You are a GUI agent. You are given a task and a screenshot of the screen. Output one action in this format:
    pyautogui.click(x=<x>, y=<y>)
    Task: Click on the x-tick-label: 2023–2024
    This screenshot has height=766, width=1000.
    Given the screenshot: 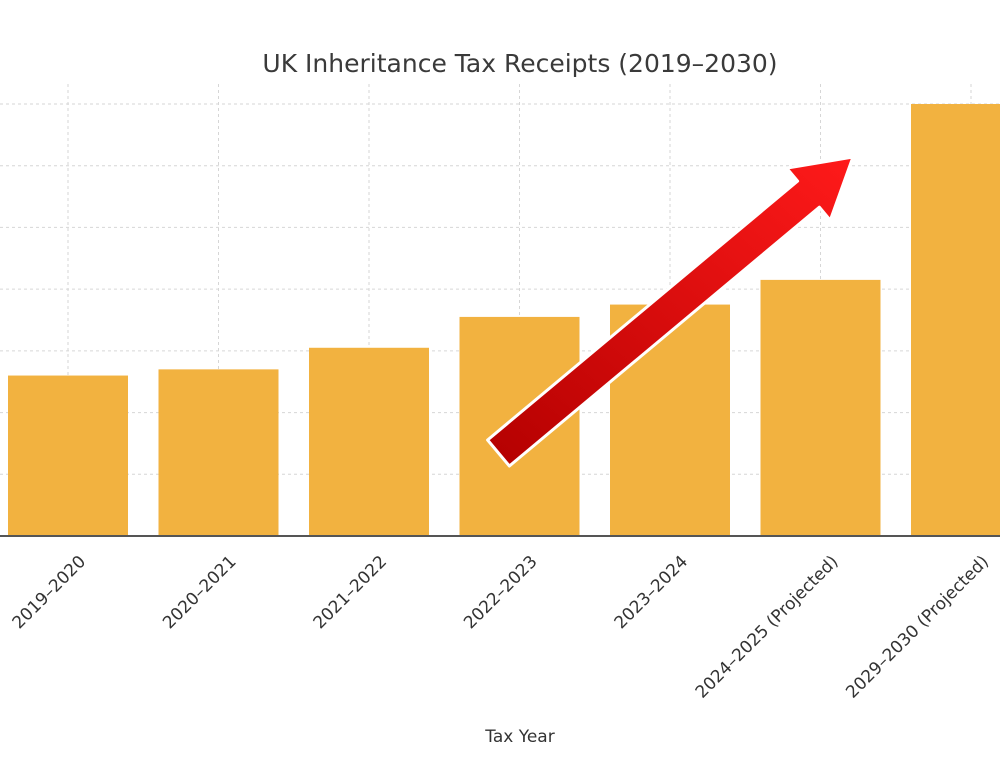 What is the action you would take?
    pyautogui.click(x=651, y=592)
    